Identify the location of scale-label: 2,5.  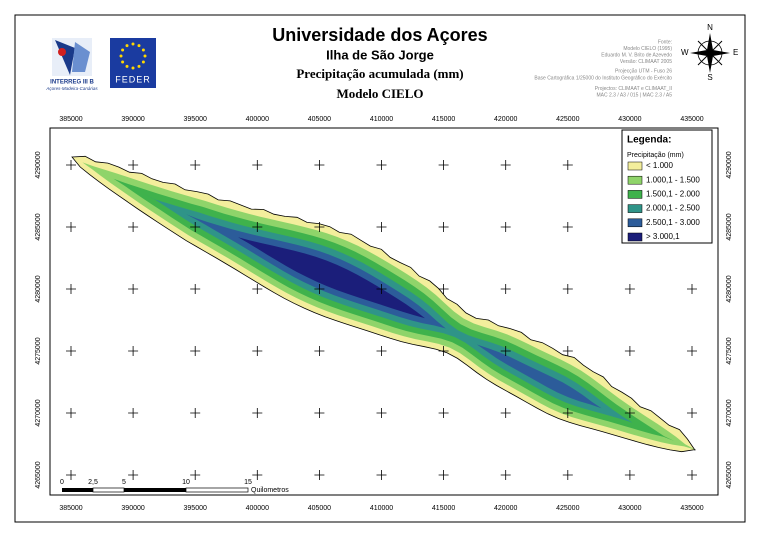
(93, 482).